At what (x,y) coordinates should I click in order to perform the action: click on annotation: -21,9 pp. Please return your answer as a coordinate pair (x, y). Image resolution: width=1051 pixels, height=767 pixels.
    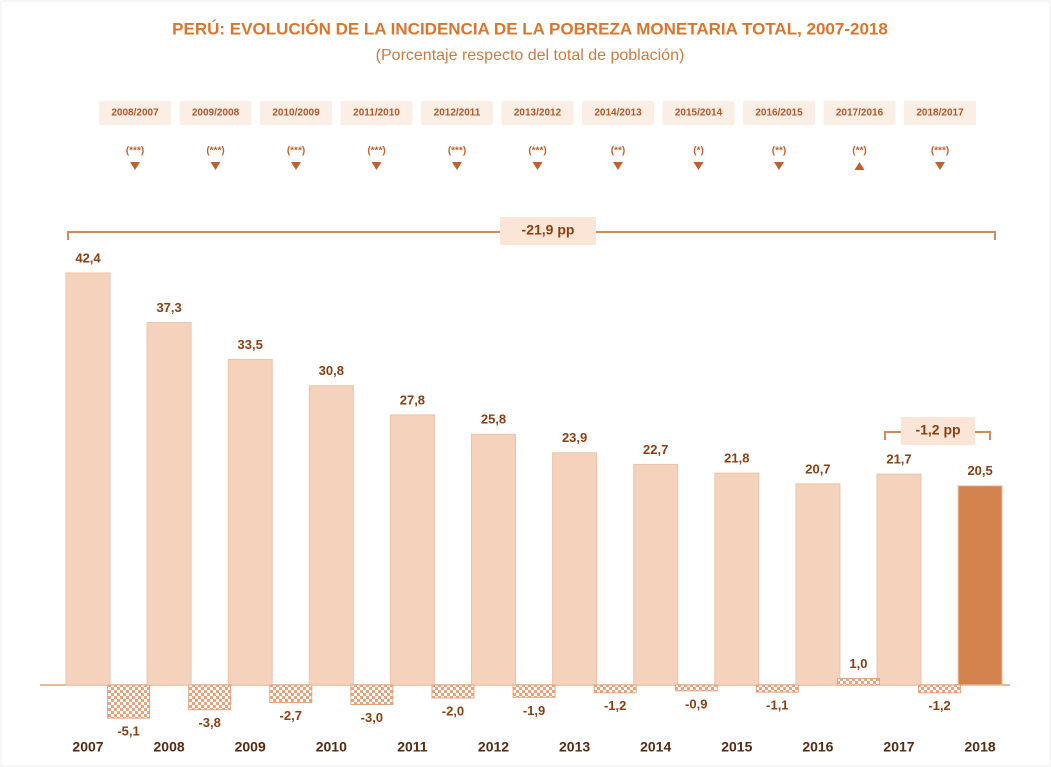
    Looking at the image, I should click on (548, 230).